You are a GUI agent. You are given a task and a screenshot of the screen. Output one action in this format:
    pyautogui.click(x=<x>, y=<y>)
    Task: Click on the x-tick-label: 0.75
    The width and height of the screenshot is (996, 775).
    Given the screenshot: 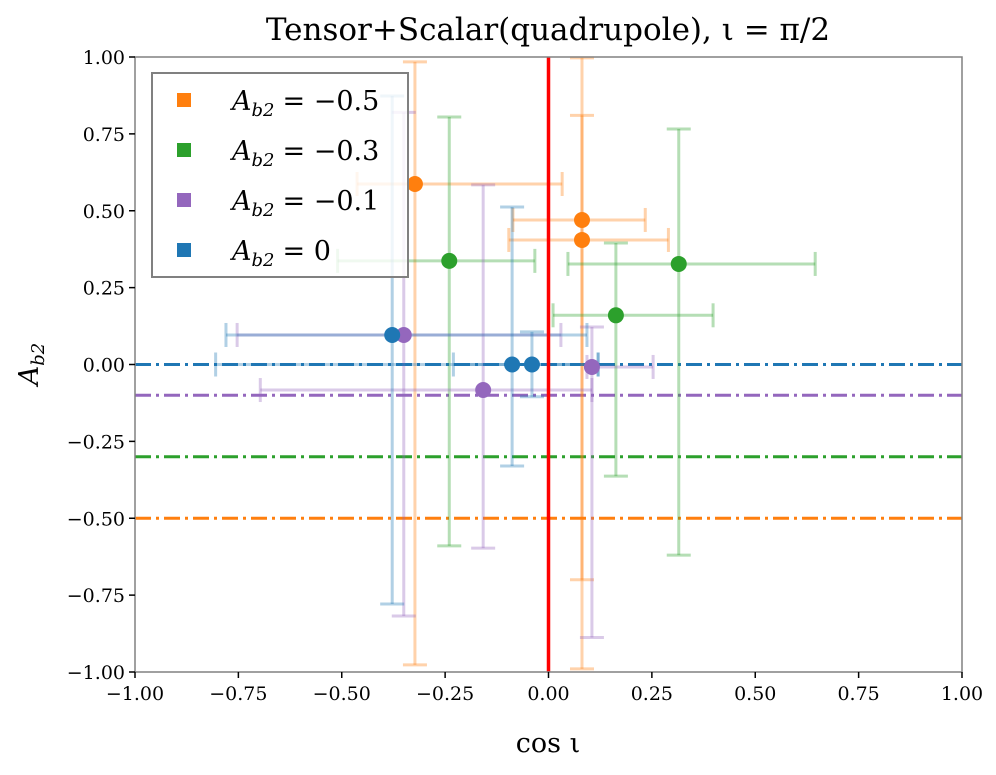 What is the action you would take?
    pyautogui.click(x=858, y=694)
    